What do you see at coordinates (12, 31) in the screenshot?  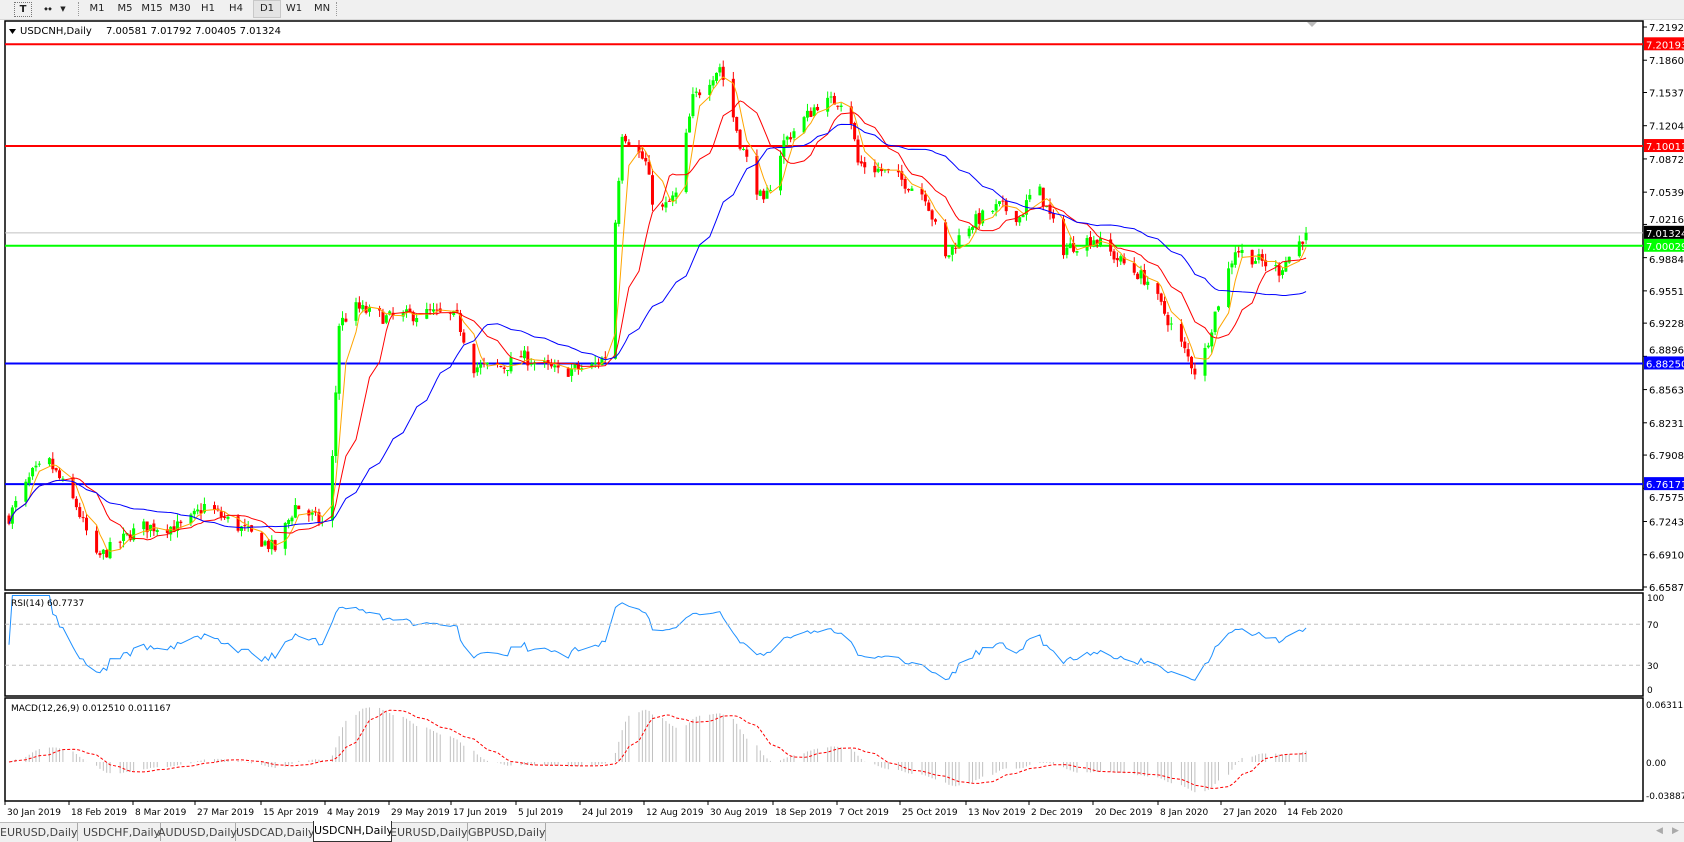 I see `collapse-triangle-icon` at bounding box center [12, 31].